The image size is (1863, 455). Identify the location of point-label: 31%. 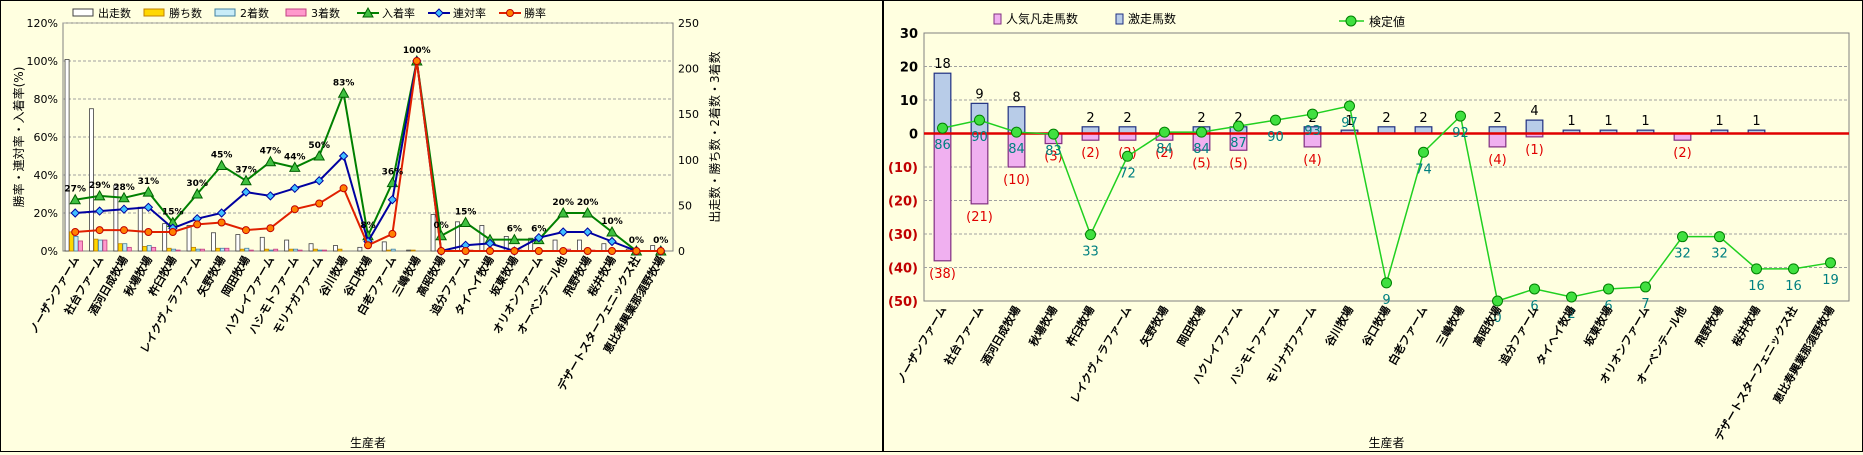
(149, 182).